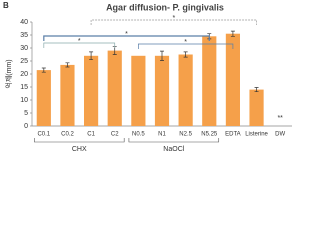 This screenshot has width=320, height=240. I want to click on y-tick-label: 30, so click(24, 48).